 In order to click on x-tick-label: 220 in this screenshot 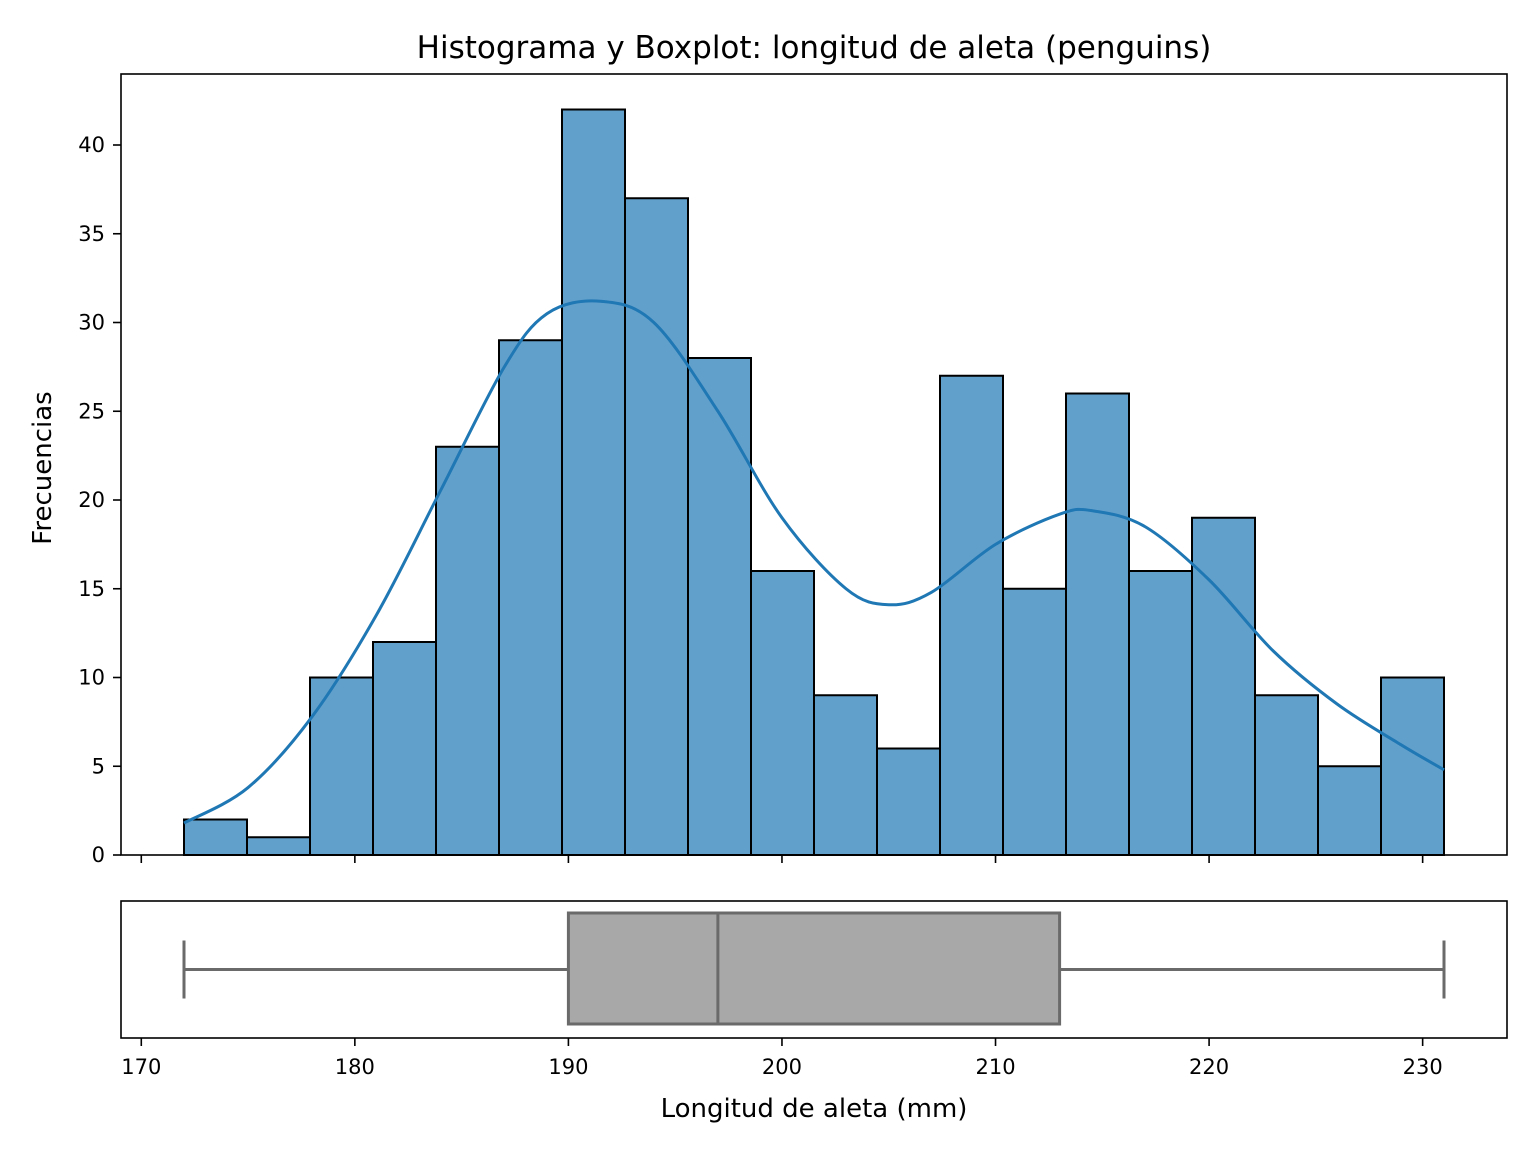, I will do `click(1209, 1067)`.